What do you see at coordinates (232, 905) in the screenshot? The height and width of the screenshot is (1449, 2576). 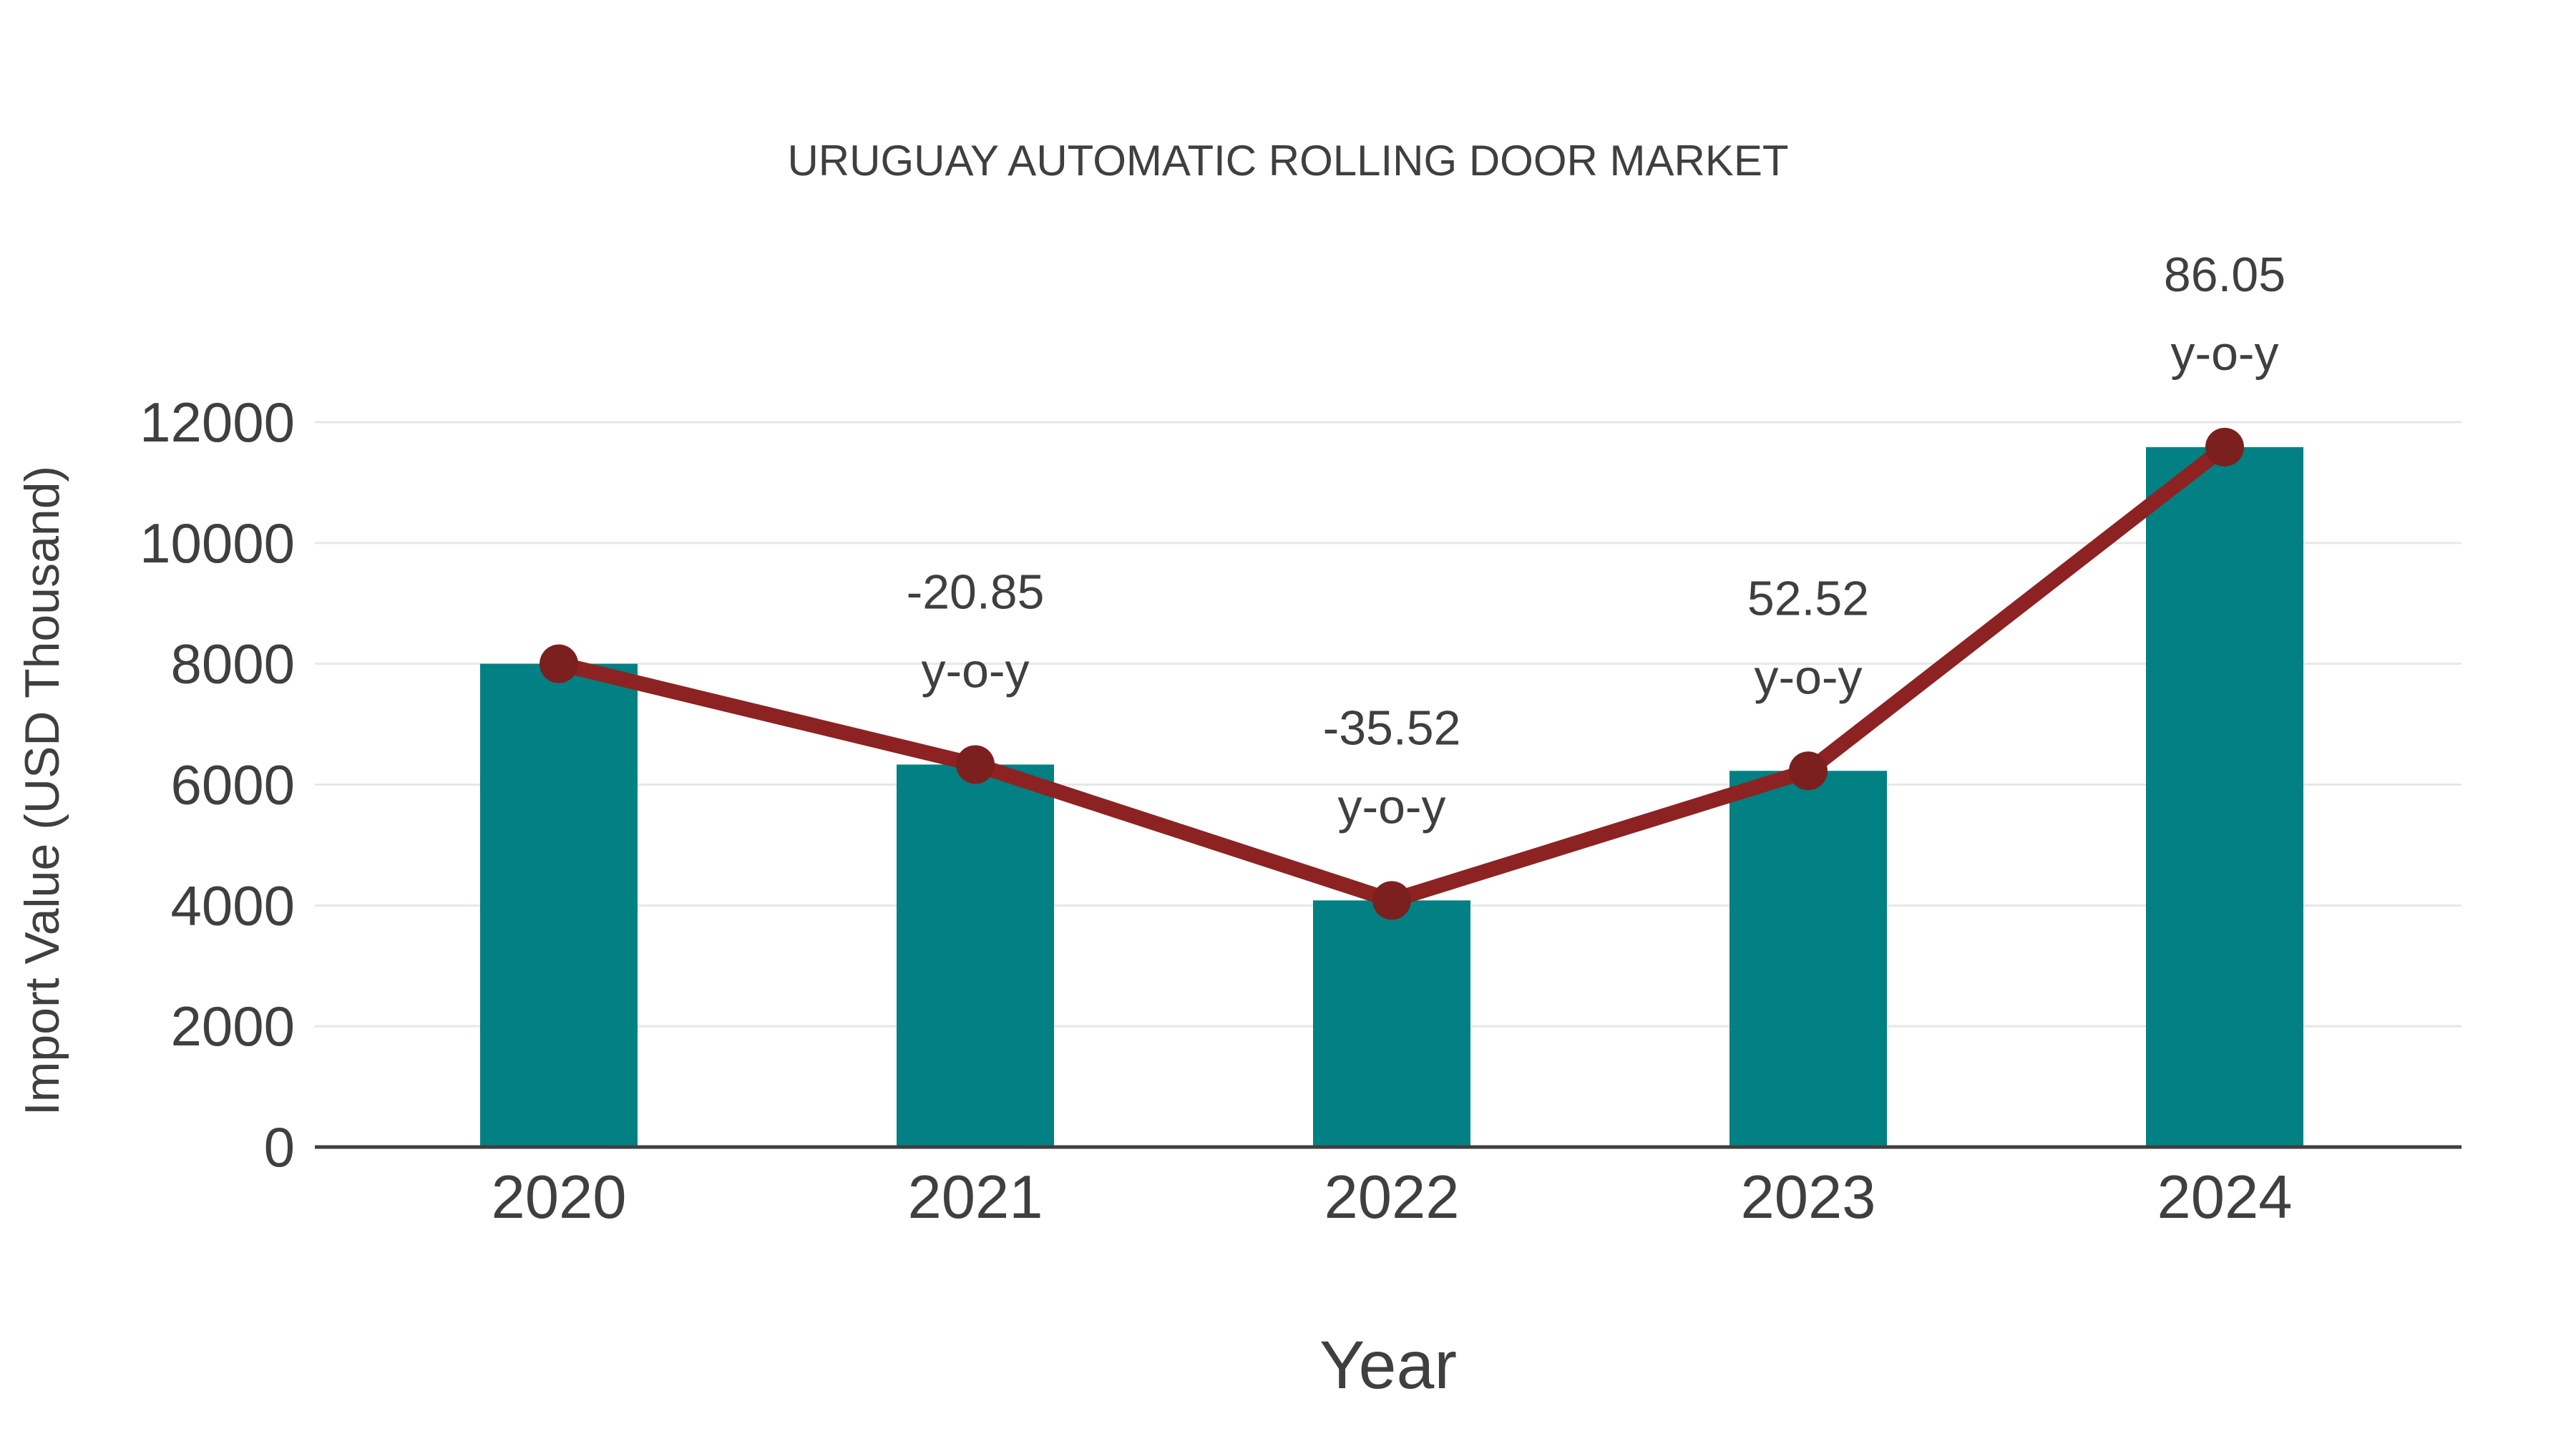 I see `y-tick-label: 4000` at bounding box center [232, 905].